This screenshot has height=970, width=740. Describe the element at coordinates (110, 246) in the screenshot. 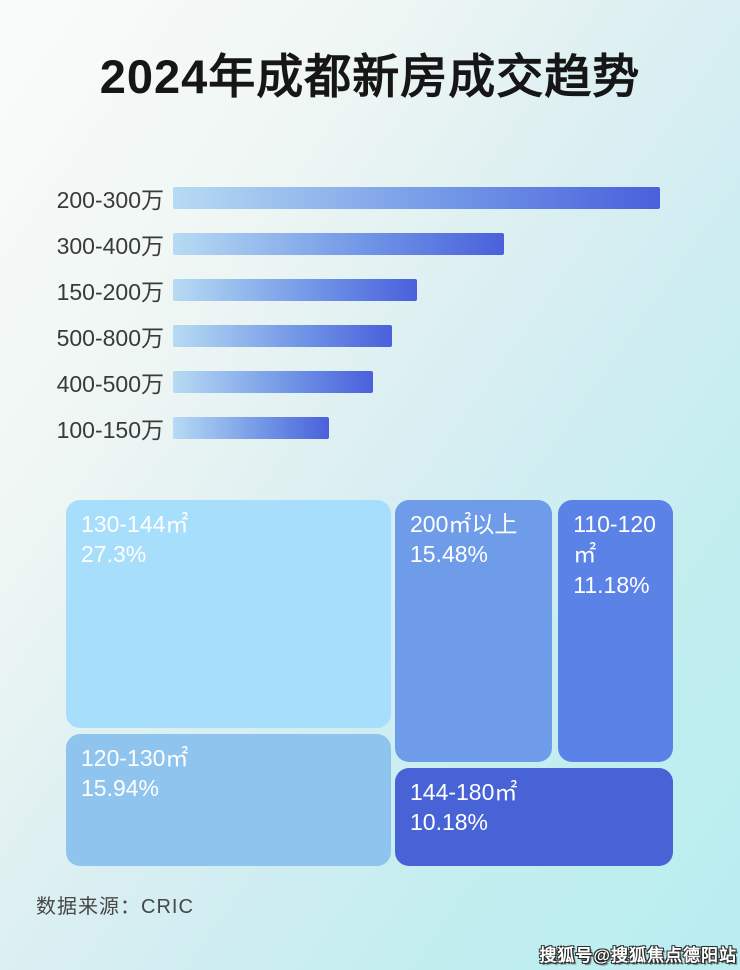

I see `bar-category-label: 300-400万` at that location.